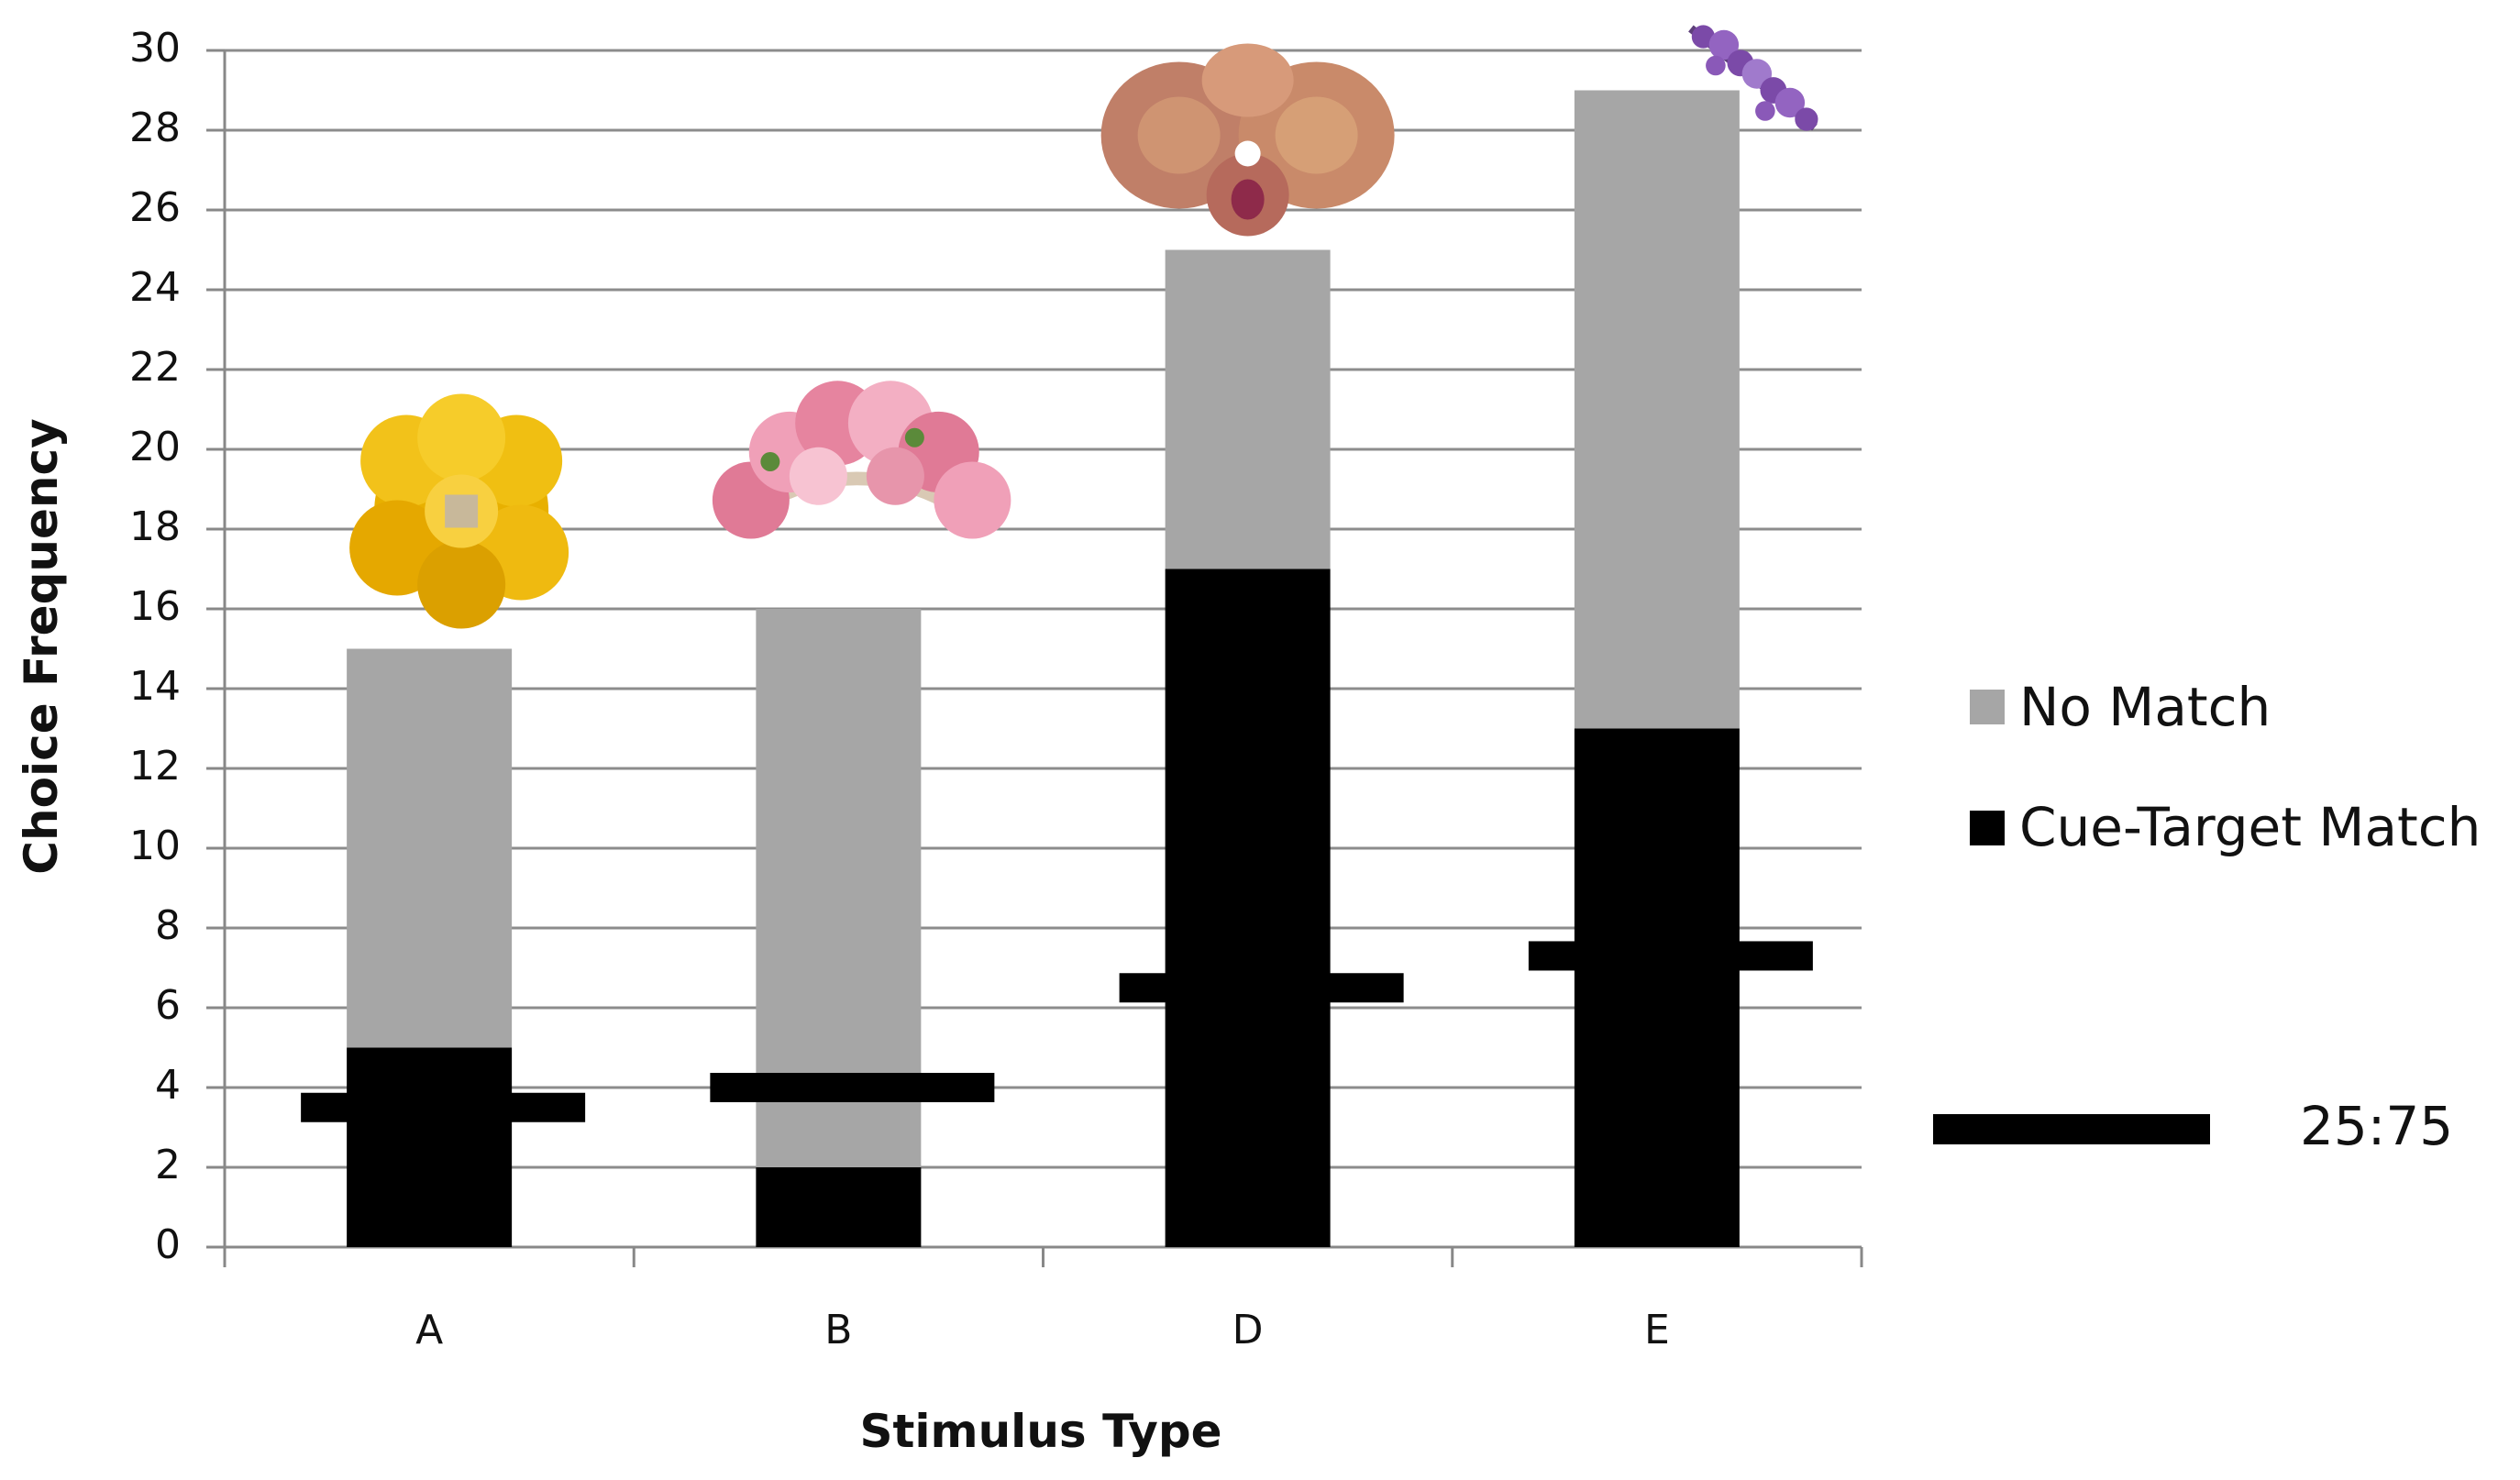 Image resolution: width=2520 pixels, height=1480 pixels. What do you see at coordinates (155, 128) in the screenshot?
I see `y-tick-label: 28` at bounding box center [155, 128].